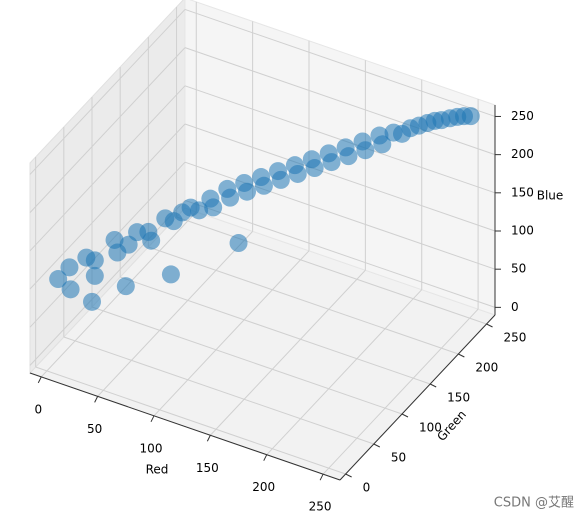  I want to click on z-tick-label: 250, so click(522, 116).